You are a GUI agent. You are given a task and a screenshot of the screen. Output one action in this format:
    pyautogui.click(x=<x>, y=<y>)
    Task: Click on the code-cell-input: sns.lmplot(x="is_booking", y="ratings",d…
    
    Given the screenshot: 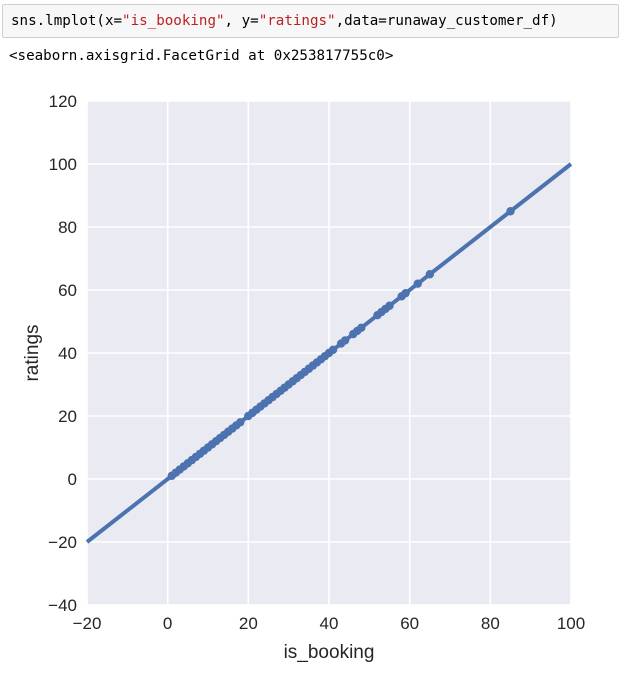 What is the action you would take?
    pyautogui.click(x=310, y=21)
    